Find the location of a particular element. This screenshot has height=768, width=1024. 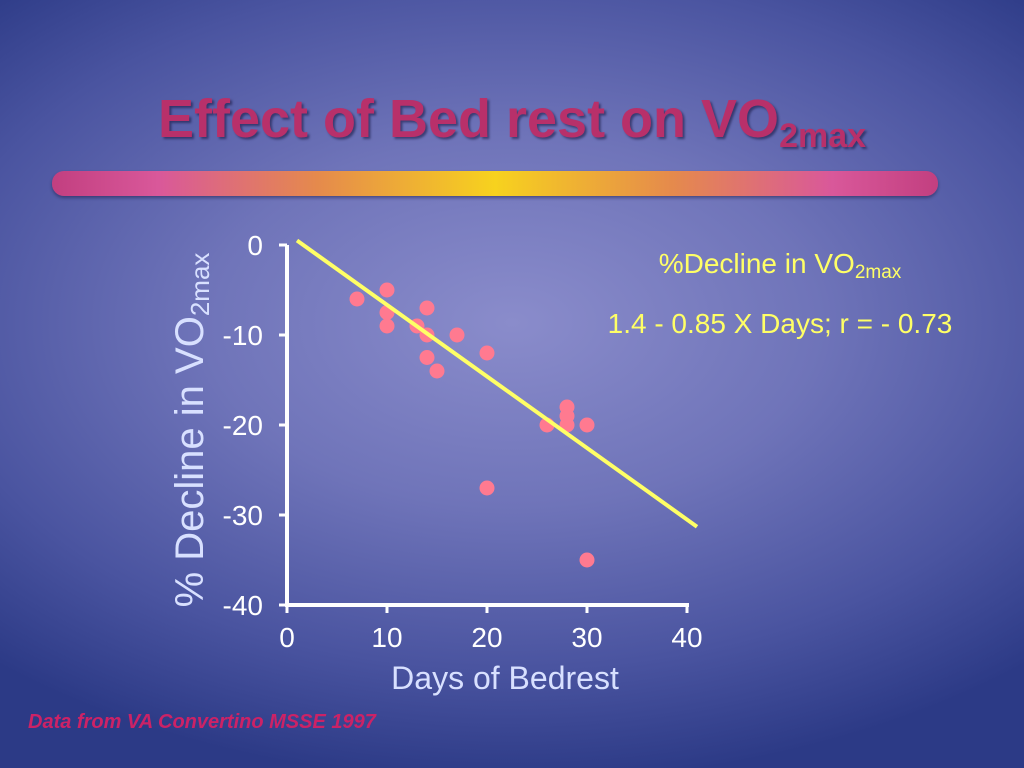

y-axis-label-main: % Decline in VO is located at coordinates (190, 462).